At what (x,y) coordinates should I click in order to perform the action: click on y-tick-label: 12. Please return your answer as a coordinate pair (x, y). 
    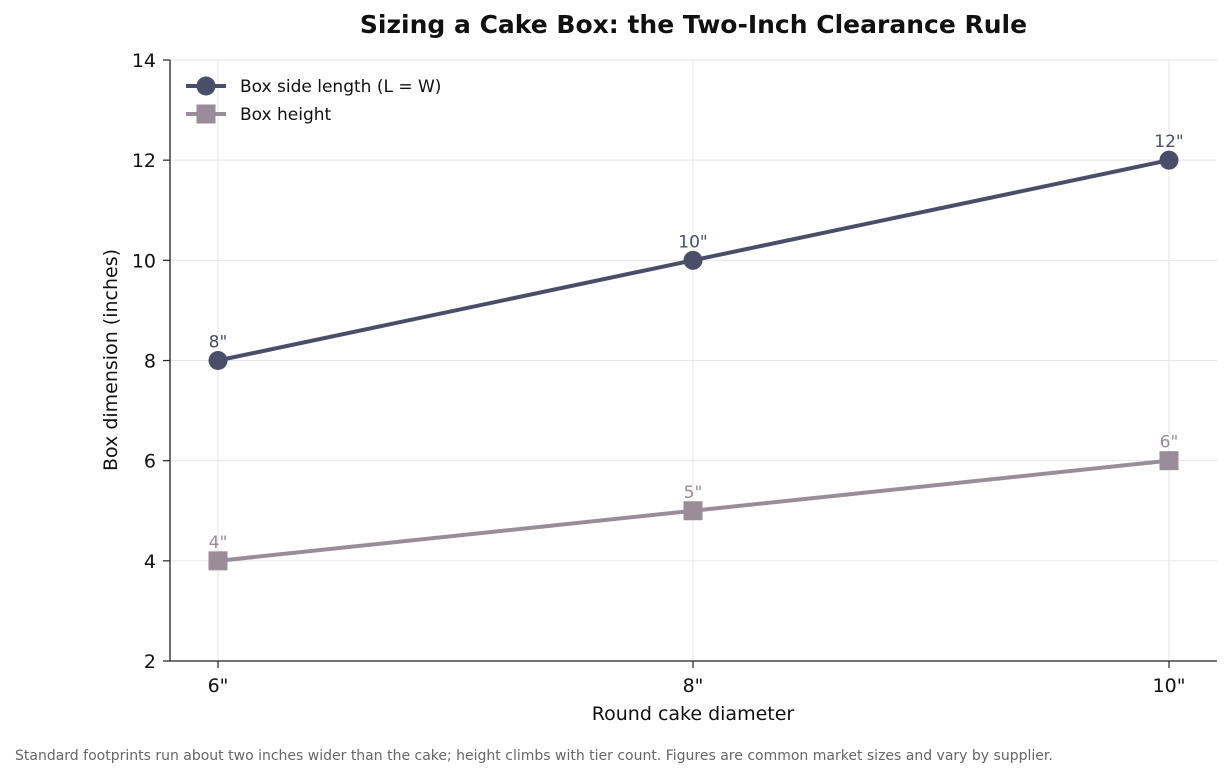
    Looking at the image, I should click on (144, 161).